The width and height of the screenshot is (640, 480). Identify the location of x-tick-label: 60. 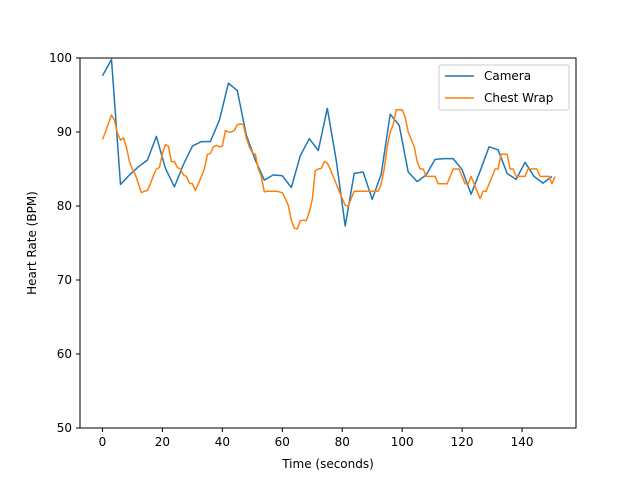
(282, 442).